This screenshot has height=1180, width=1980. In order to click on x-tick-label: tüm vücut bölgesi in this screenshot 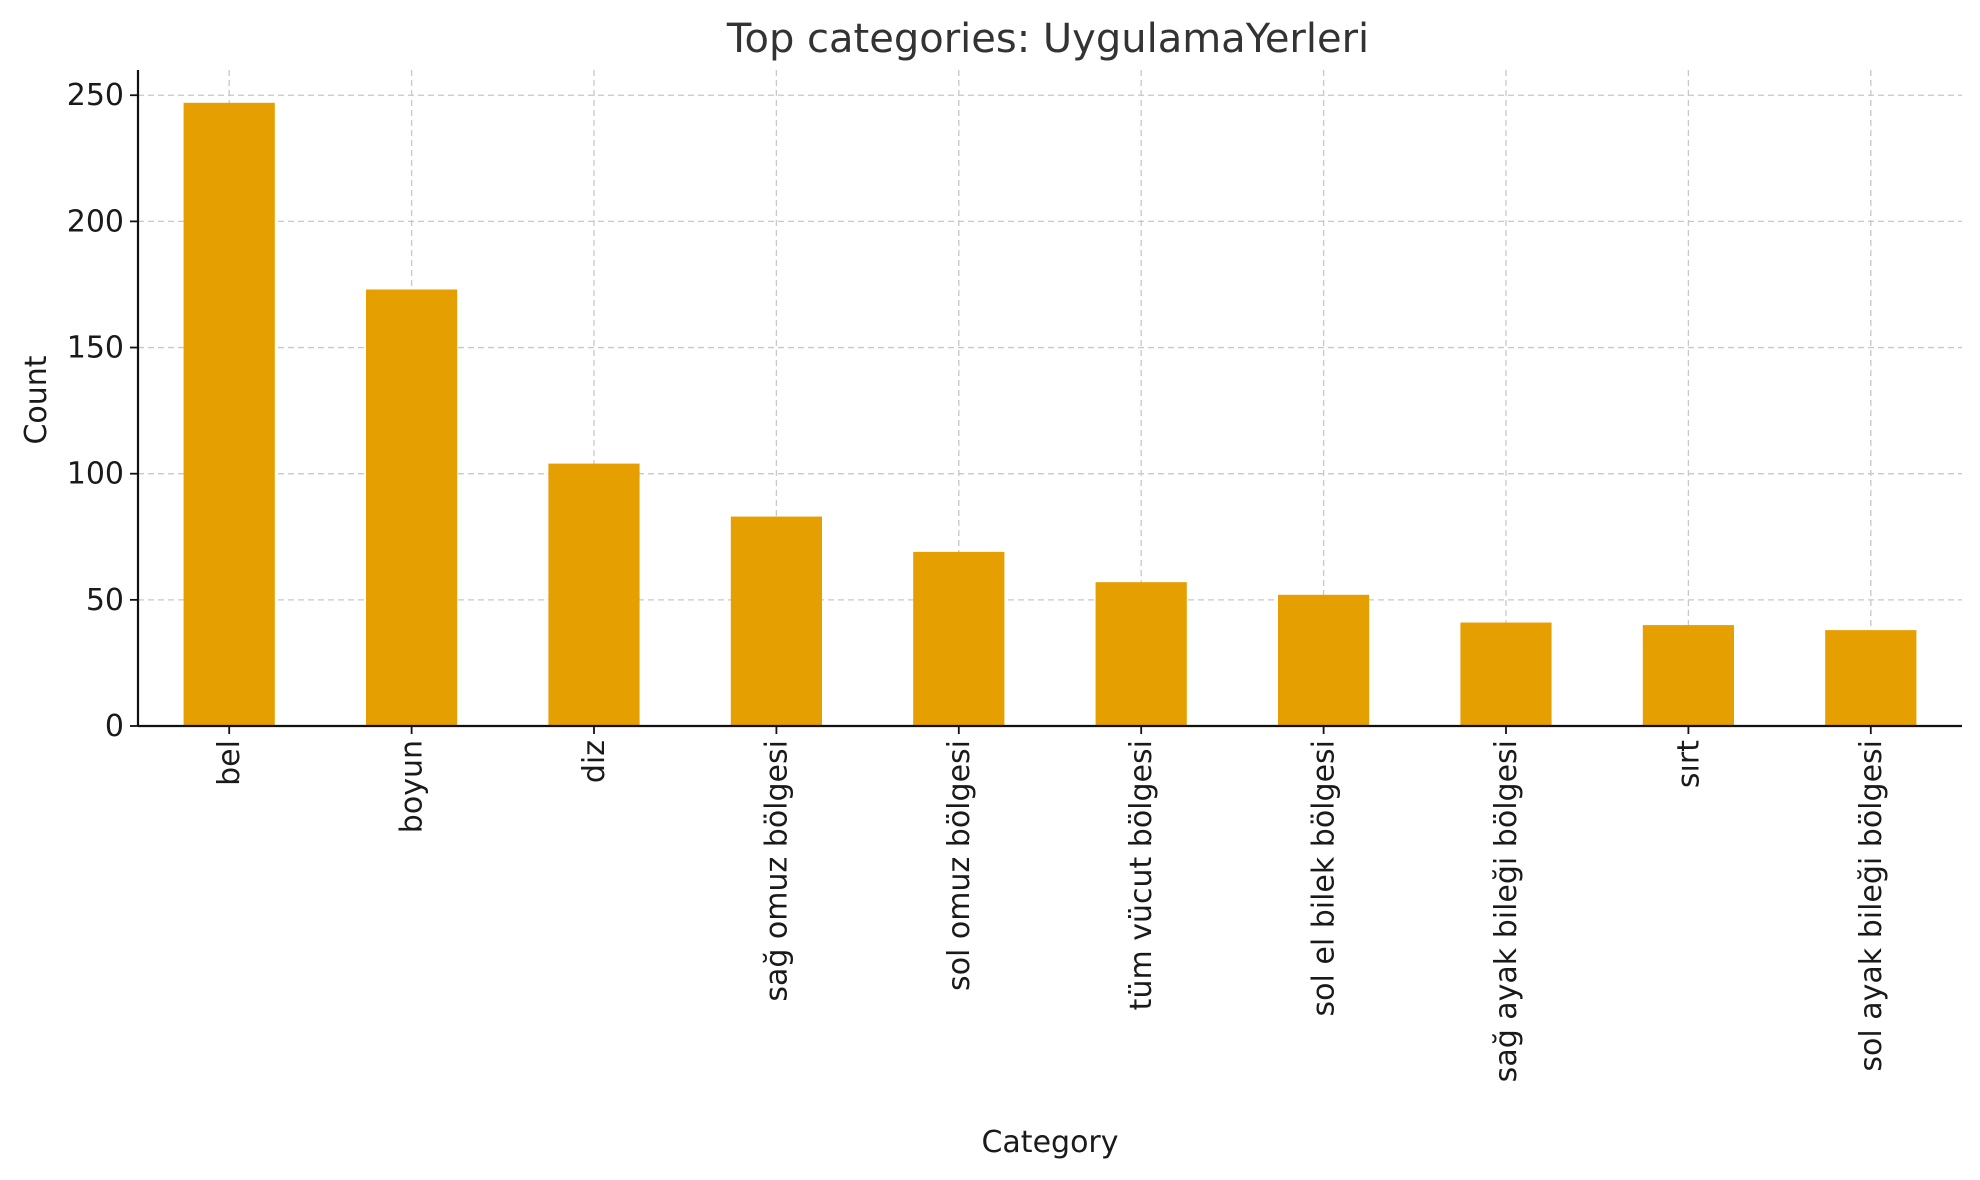, I will do `click(1141, 875)`.